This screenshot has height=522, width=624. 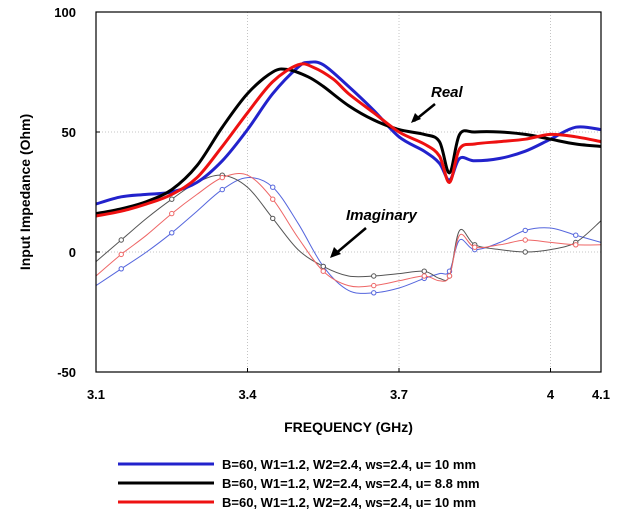 I want to click on y-tick-label: 0, so click(x=72, y=252).